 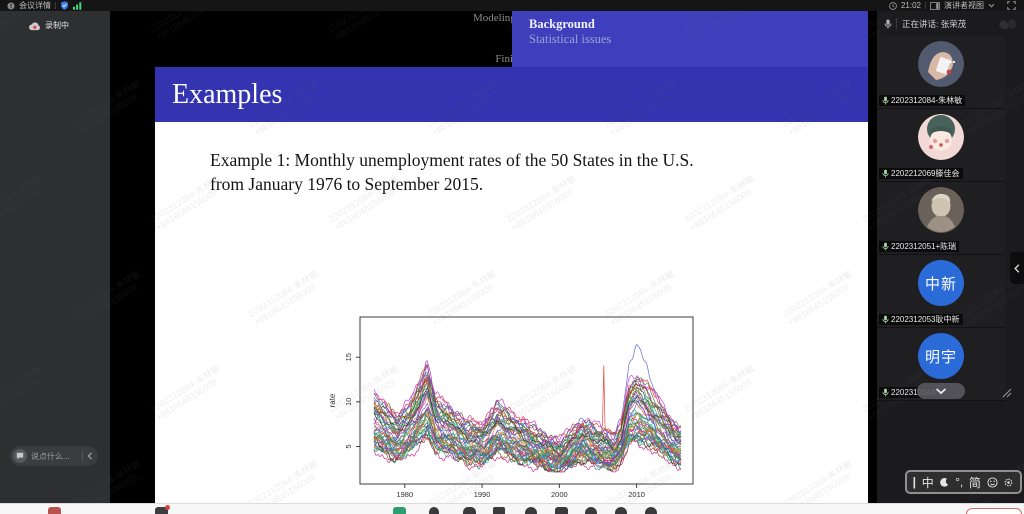 I want to click on end-meeting-button, so click(x=994, y=511).